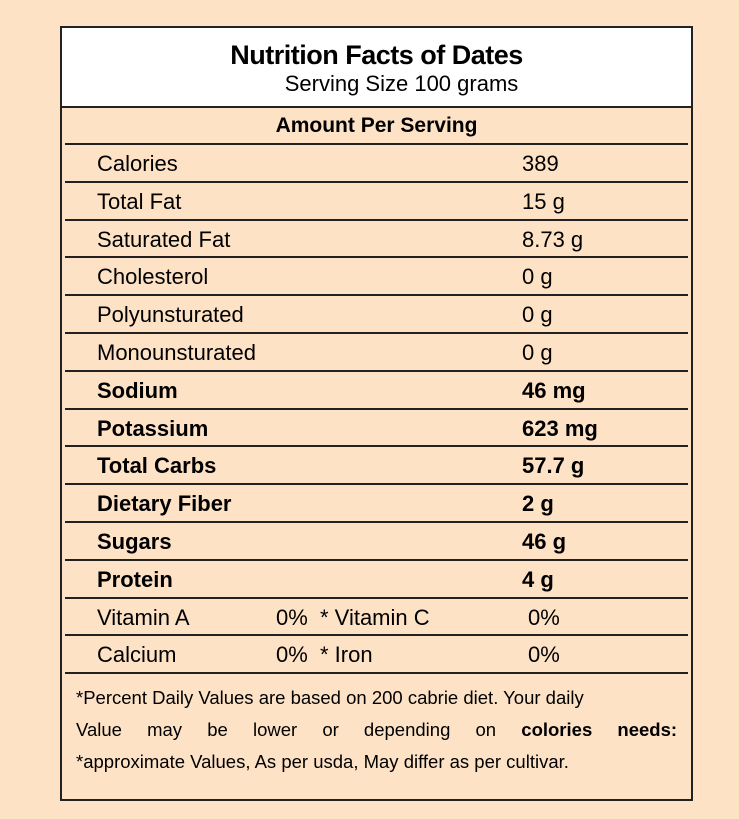  I want to click on table-row: Total Carbs 57.7 g, so click(376, 466).